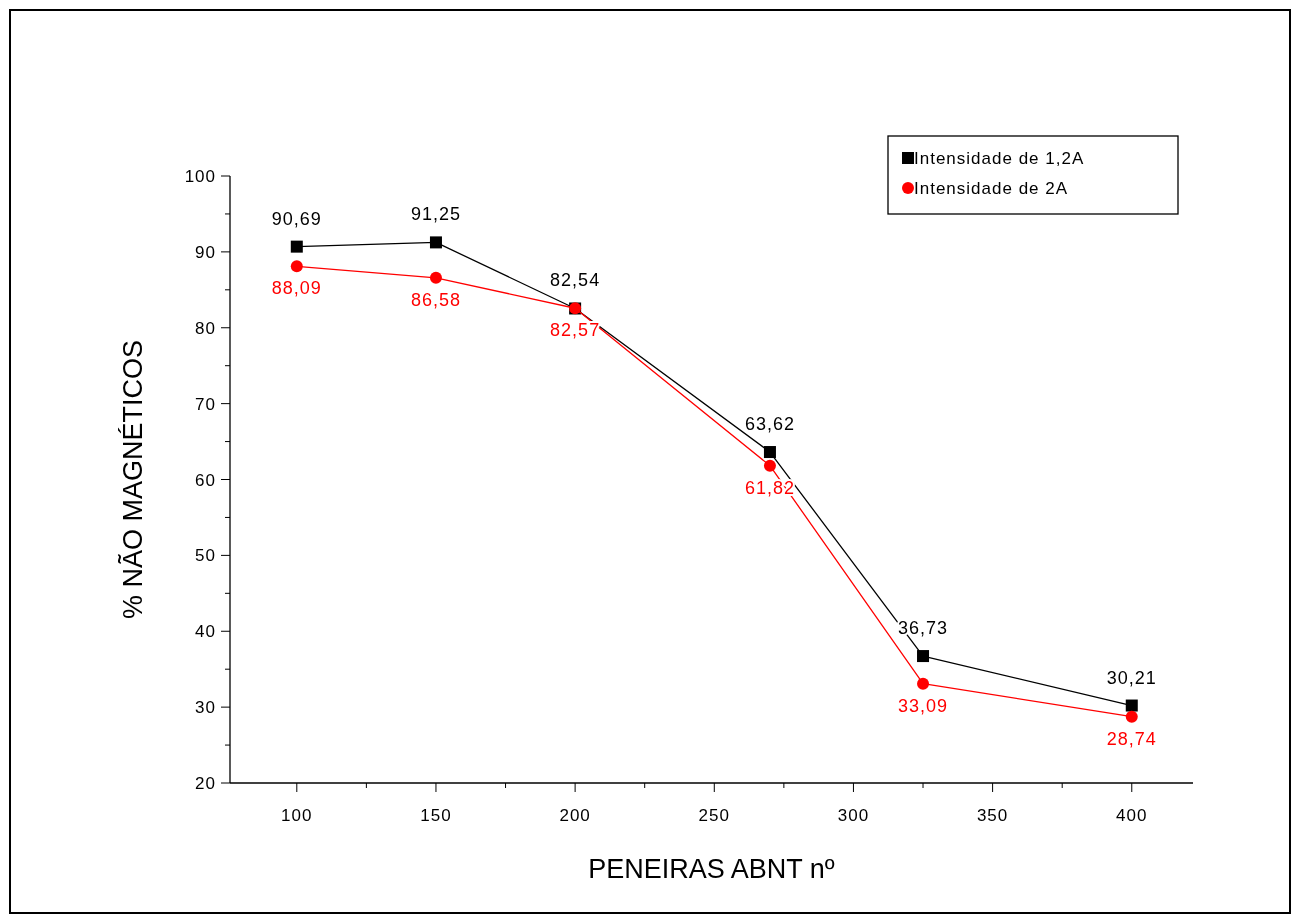 Image resolution: width=1300 pixels, height=921 pixels. What do you see at coordinates (435, 299) in the screenshot?
I see `data-label: 86,58` at bounding box center [435, 299].